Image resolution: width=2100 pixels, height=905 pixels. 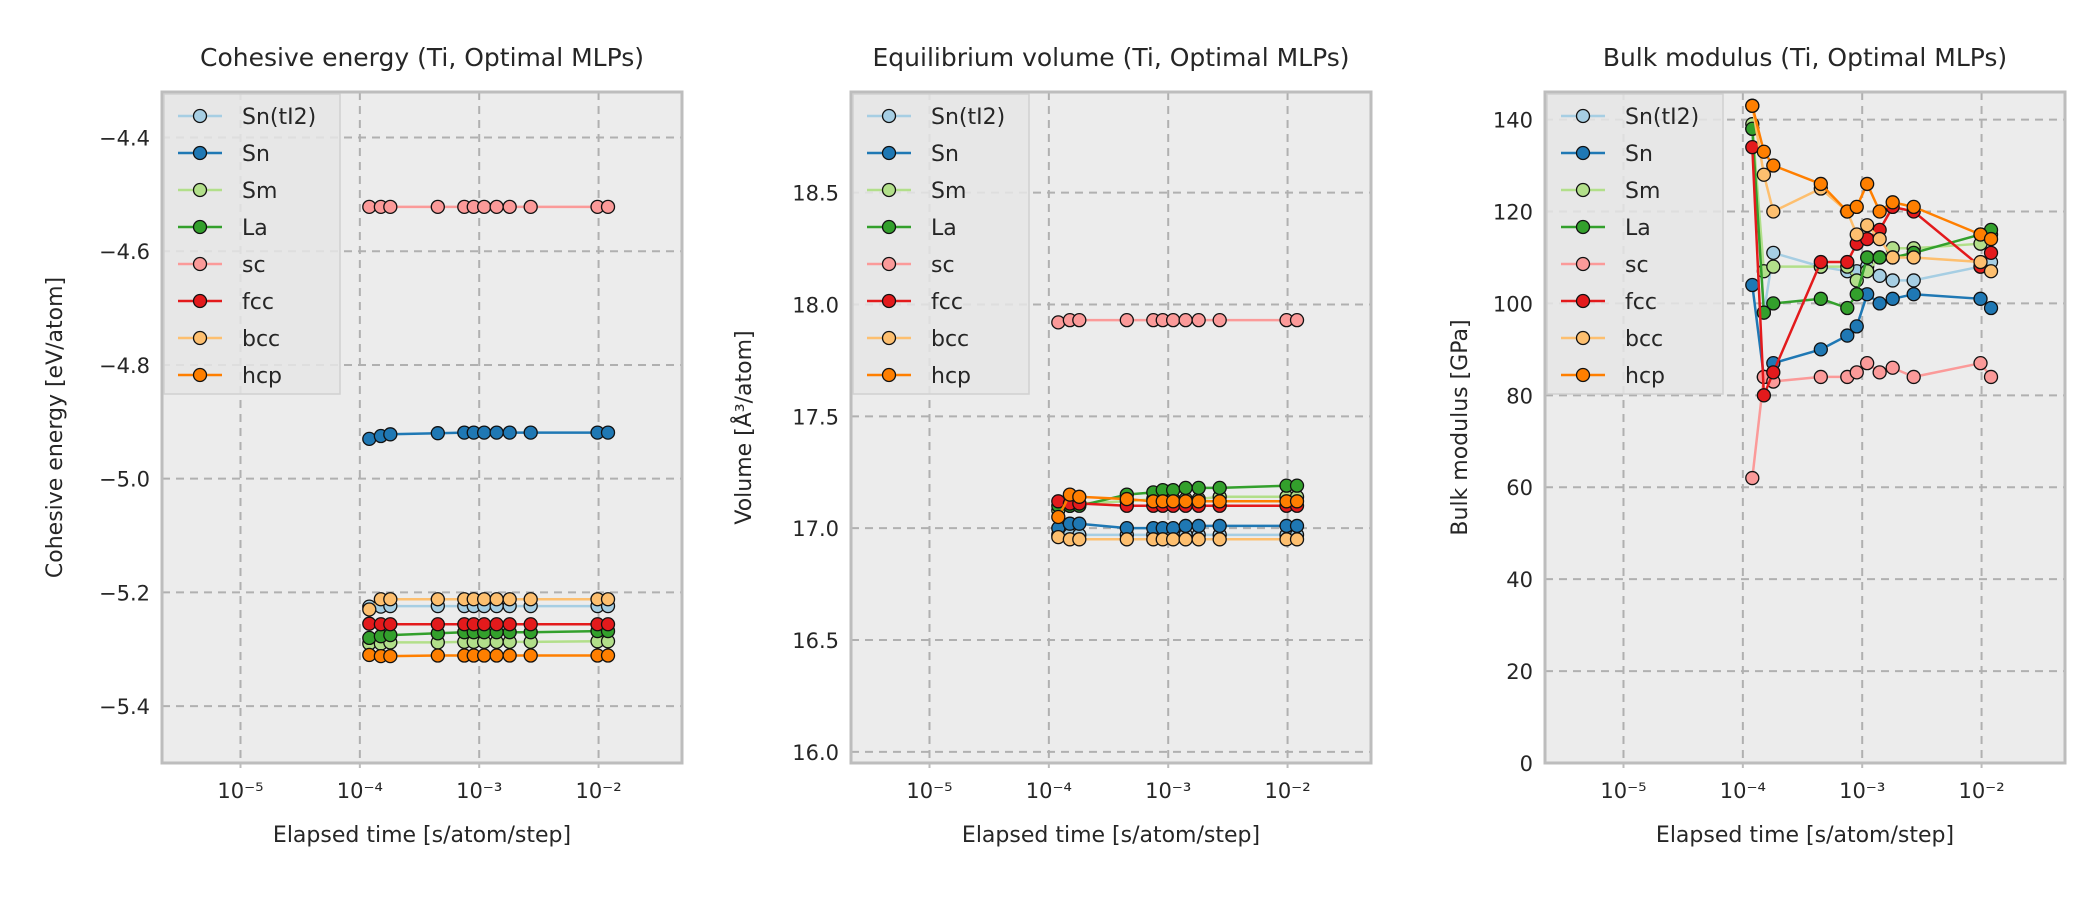 I want to click on x-axis-label: Elapsed time [s/atom/step], so click(x=1111, y=835).